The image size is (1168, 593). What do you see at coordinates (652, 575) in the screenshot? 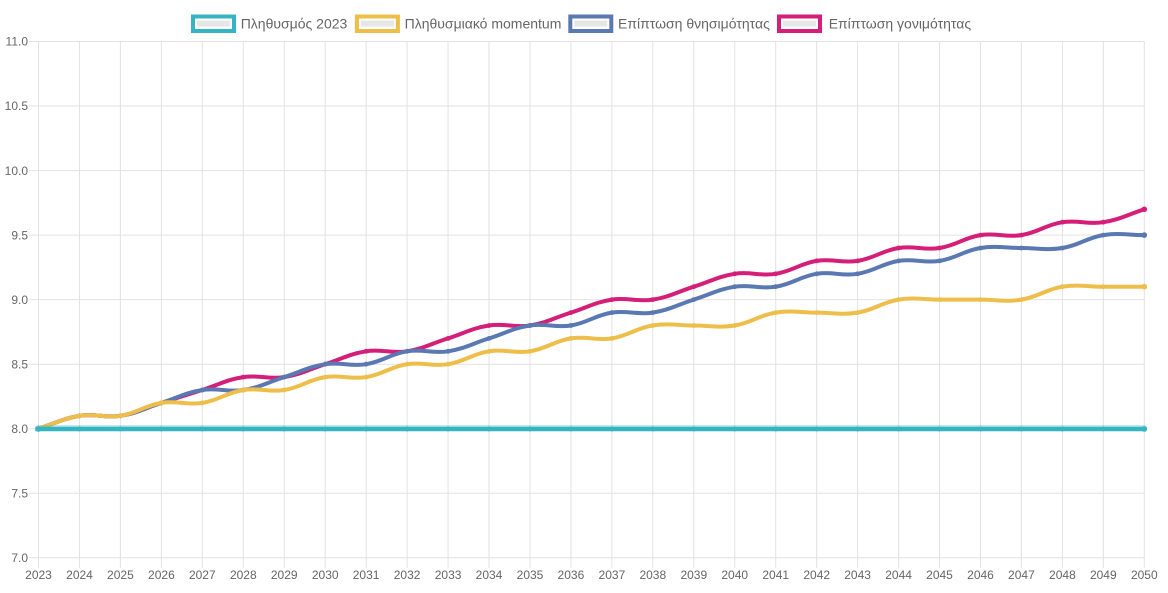
I see `svg-text: 2038` at bounding box center [652, 575].